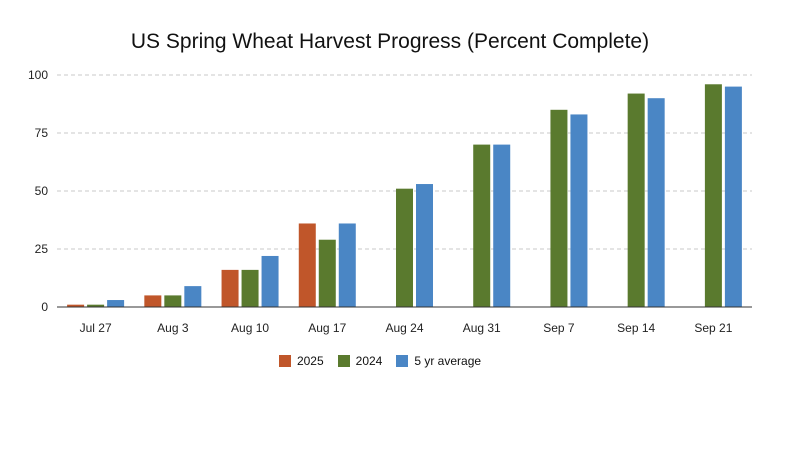 The width and height of the screenshot is (800, 450). I want to click on y-tick-label: 50, so click(42, 191).